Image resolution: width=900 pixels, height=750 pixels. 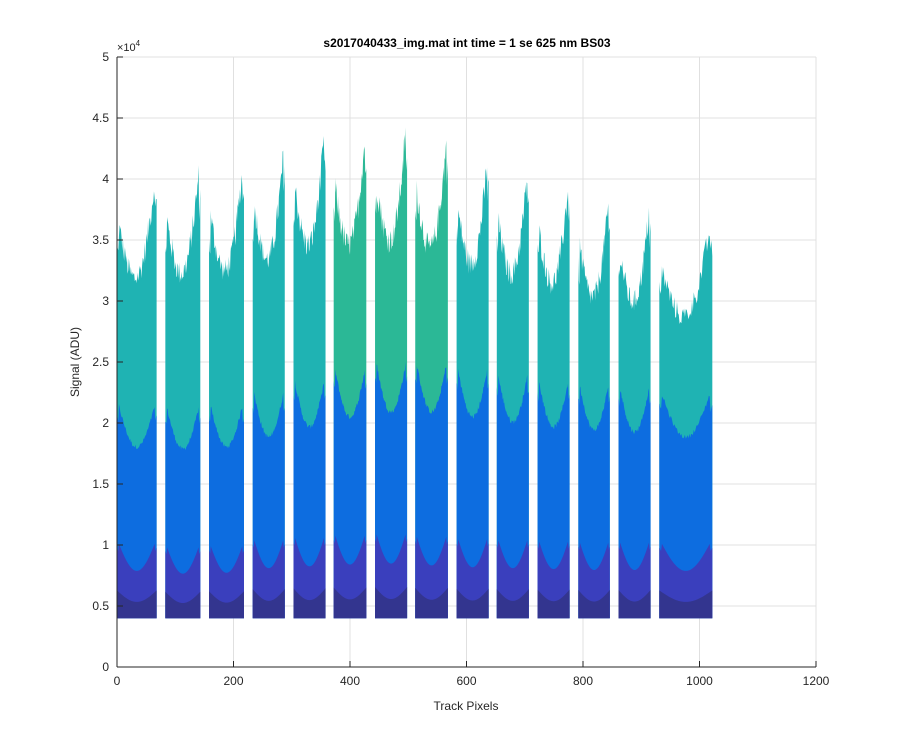 What do you see at coordinates (350, 681) in the screenshot?
I see `x-tick-label: 400` at bounding box center [350, 681].